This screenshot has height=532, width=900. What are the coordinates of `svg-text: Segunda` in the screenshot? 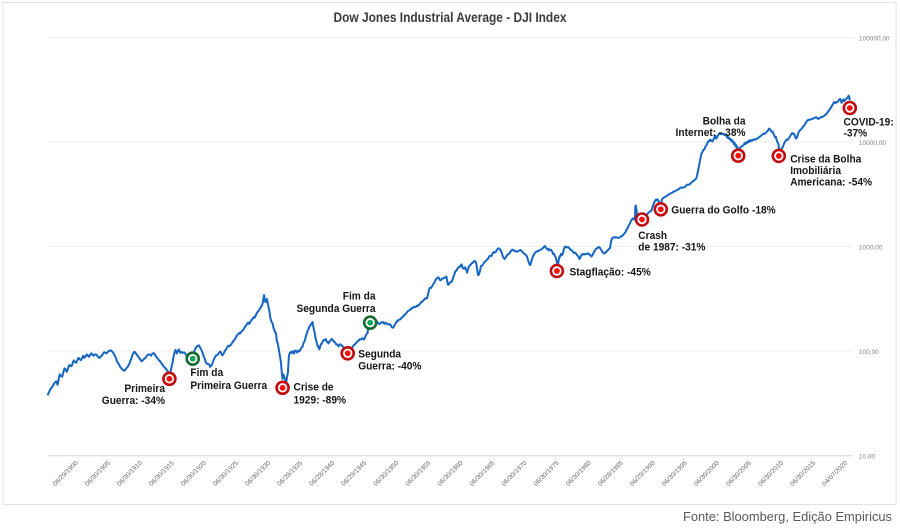 It's located at (379, 354).